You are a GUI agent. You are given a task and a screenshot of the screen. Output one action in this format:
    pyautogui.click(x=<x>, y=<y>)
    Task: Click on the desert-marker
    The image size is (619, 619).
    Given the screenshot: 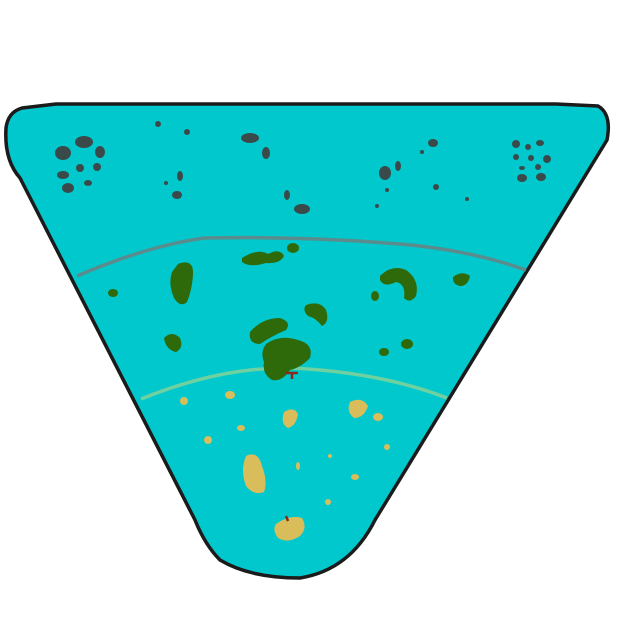 What is the action you would take?
    pyautogui.click(x=287, y=518)
    